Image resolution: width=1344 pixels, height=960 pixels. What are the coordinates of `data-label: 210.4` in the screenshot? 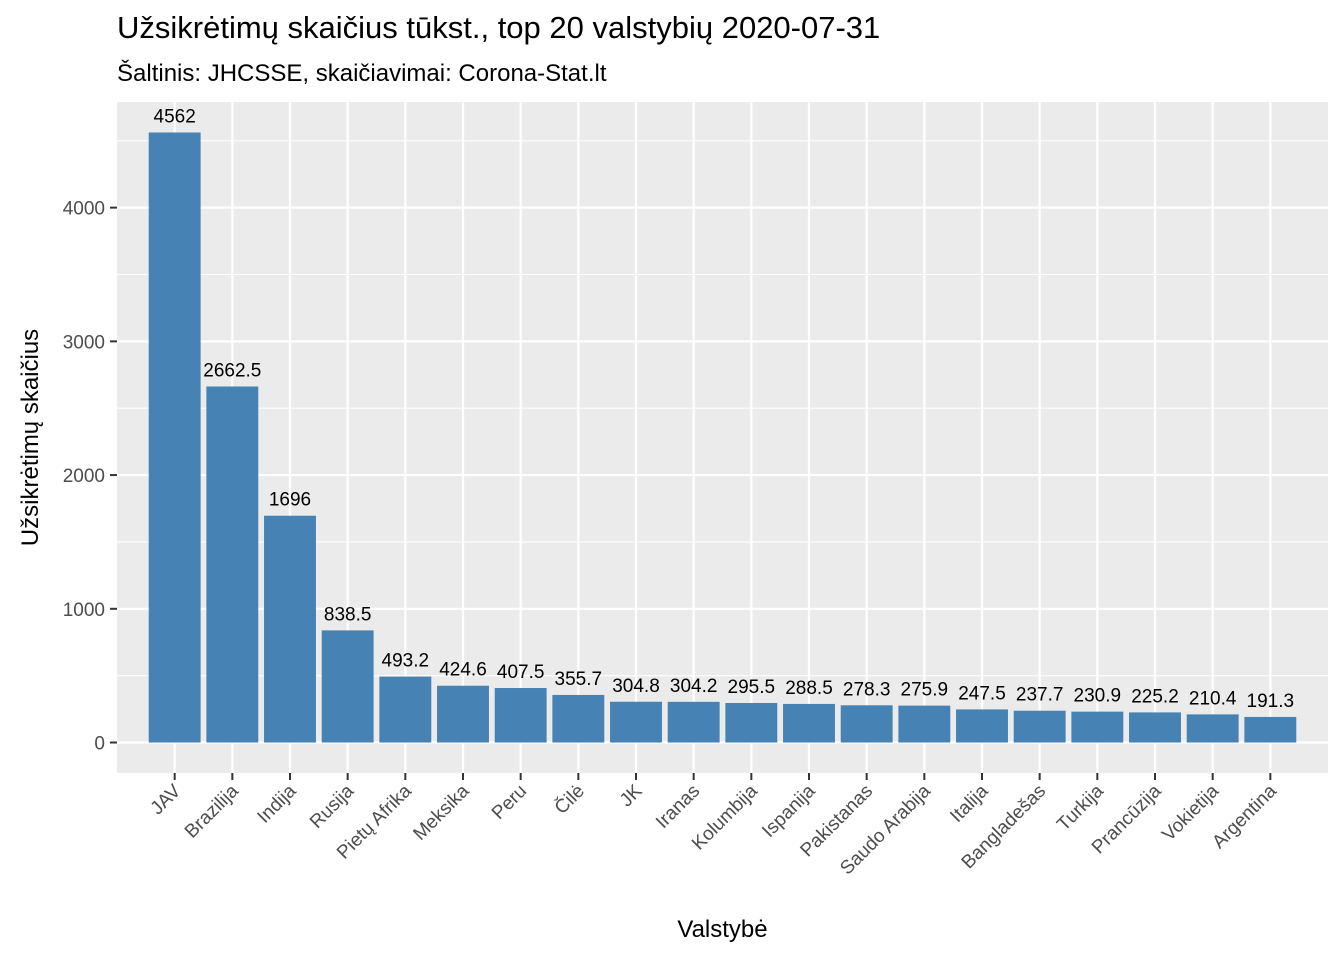 It's located at (1213, 698).